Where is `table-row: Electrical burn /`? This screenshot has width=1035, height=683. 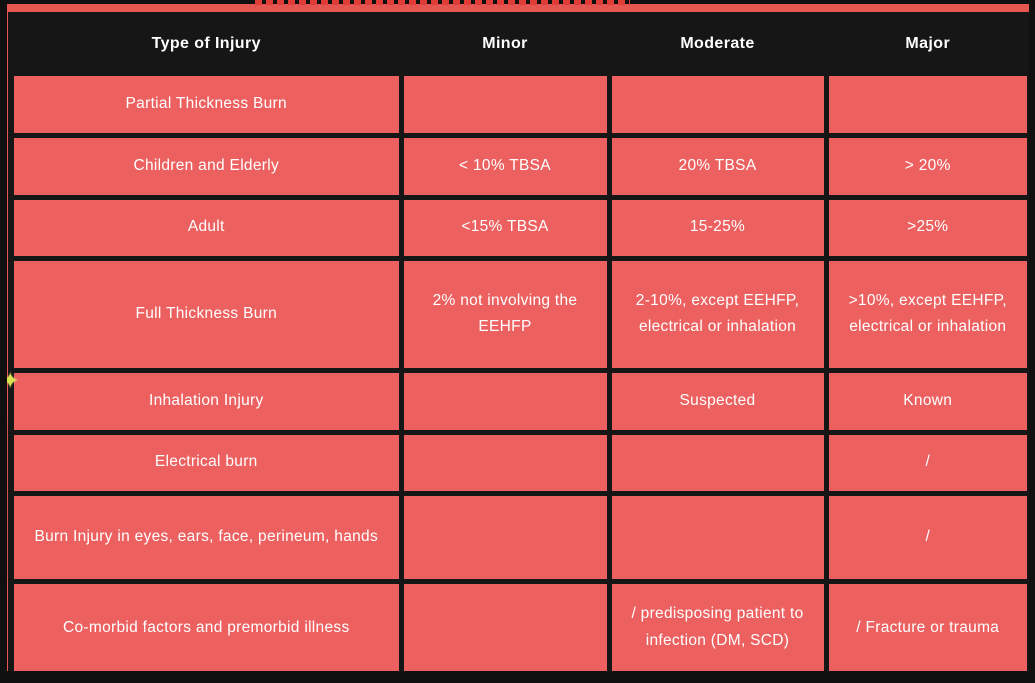
table-row: Electrical burn / is located at coordinates (518, 462).